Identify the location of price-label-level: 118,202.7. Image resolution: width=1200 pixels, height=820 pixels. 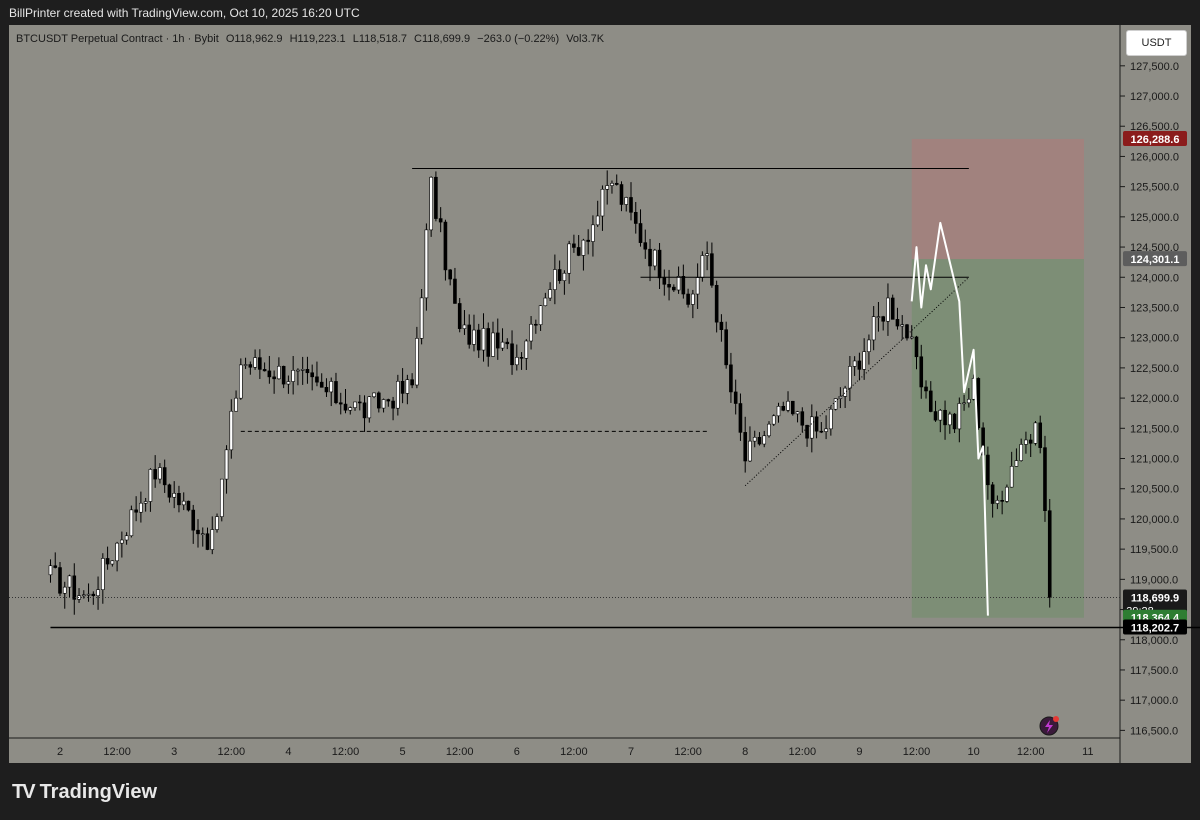
(1155, 629).